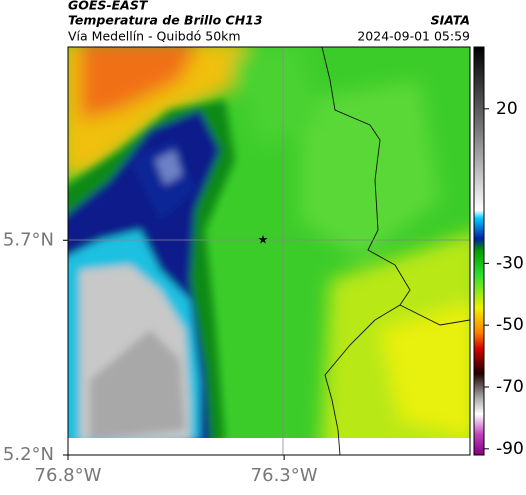  What do you see at coordinates (510, 449) in the screenshot?
I see `colorbar-tick-label: -90` at bounding box center [510, 449].